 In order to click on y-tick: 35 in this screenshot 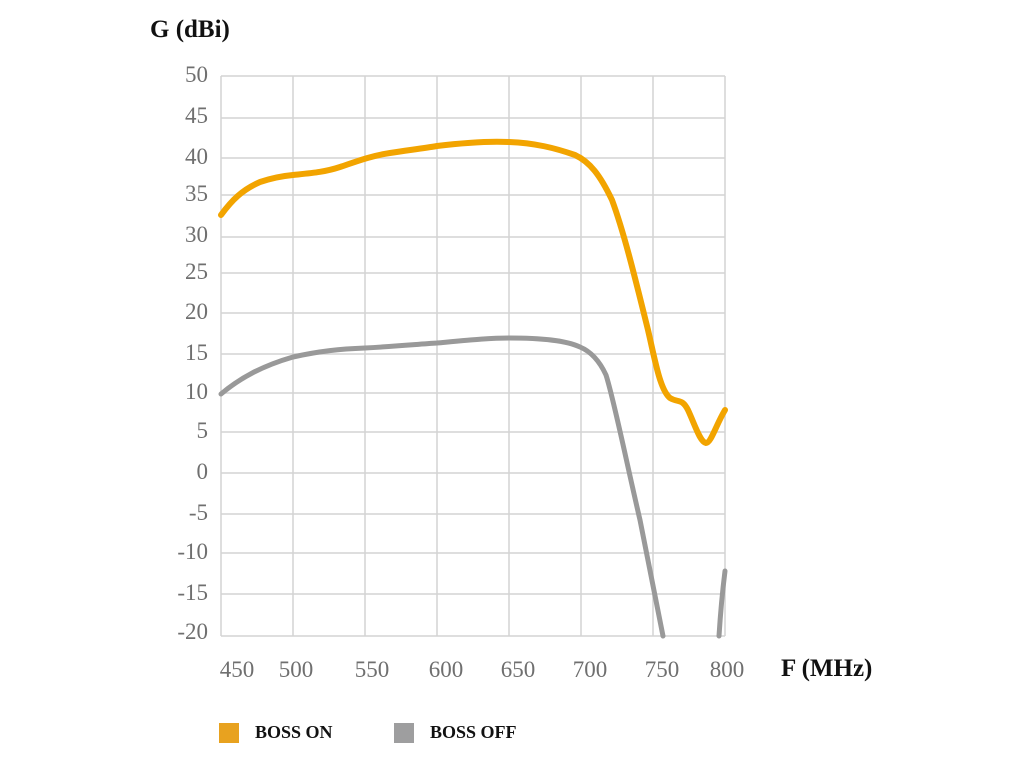, I will do `click(196, 193)`.